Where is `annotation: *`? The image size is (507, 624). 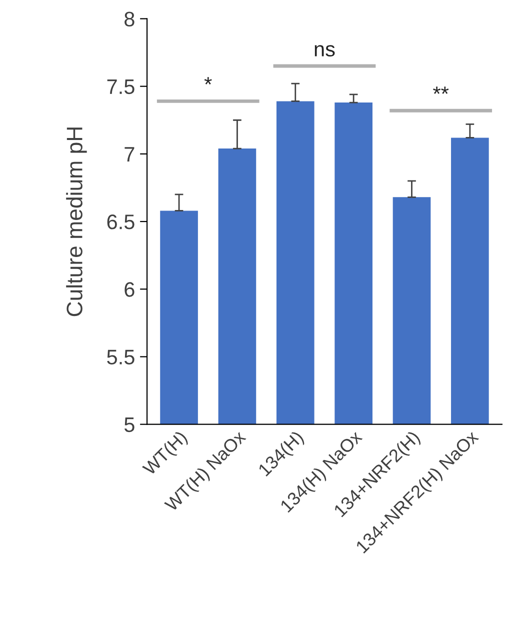
annotation: * is located at coordinates (208, 80).